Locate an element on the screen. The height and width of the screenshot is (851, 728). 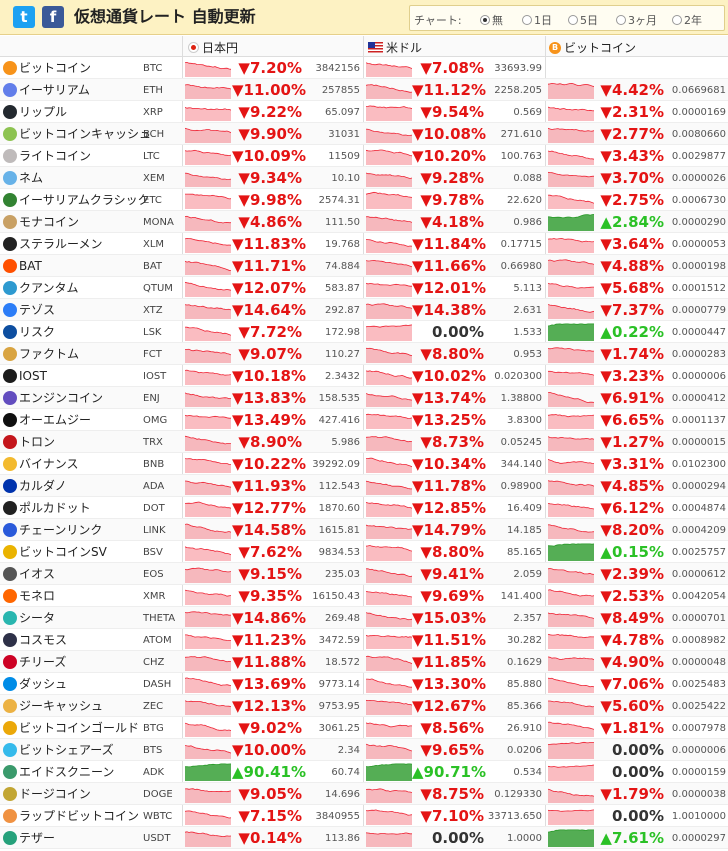
coin-name: リップル is located at coordinates (43, 112).